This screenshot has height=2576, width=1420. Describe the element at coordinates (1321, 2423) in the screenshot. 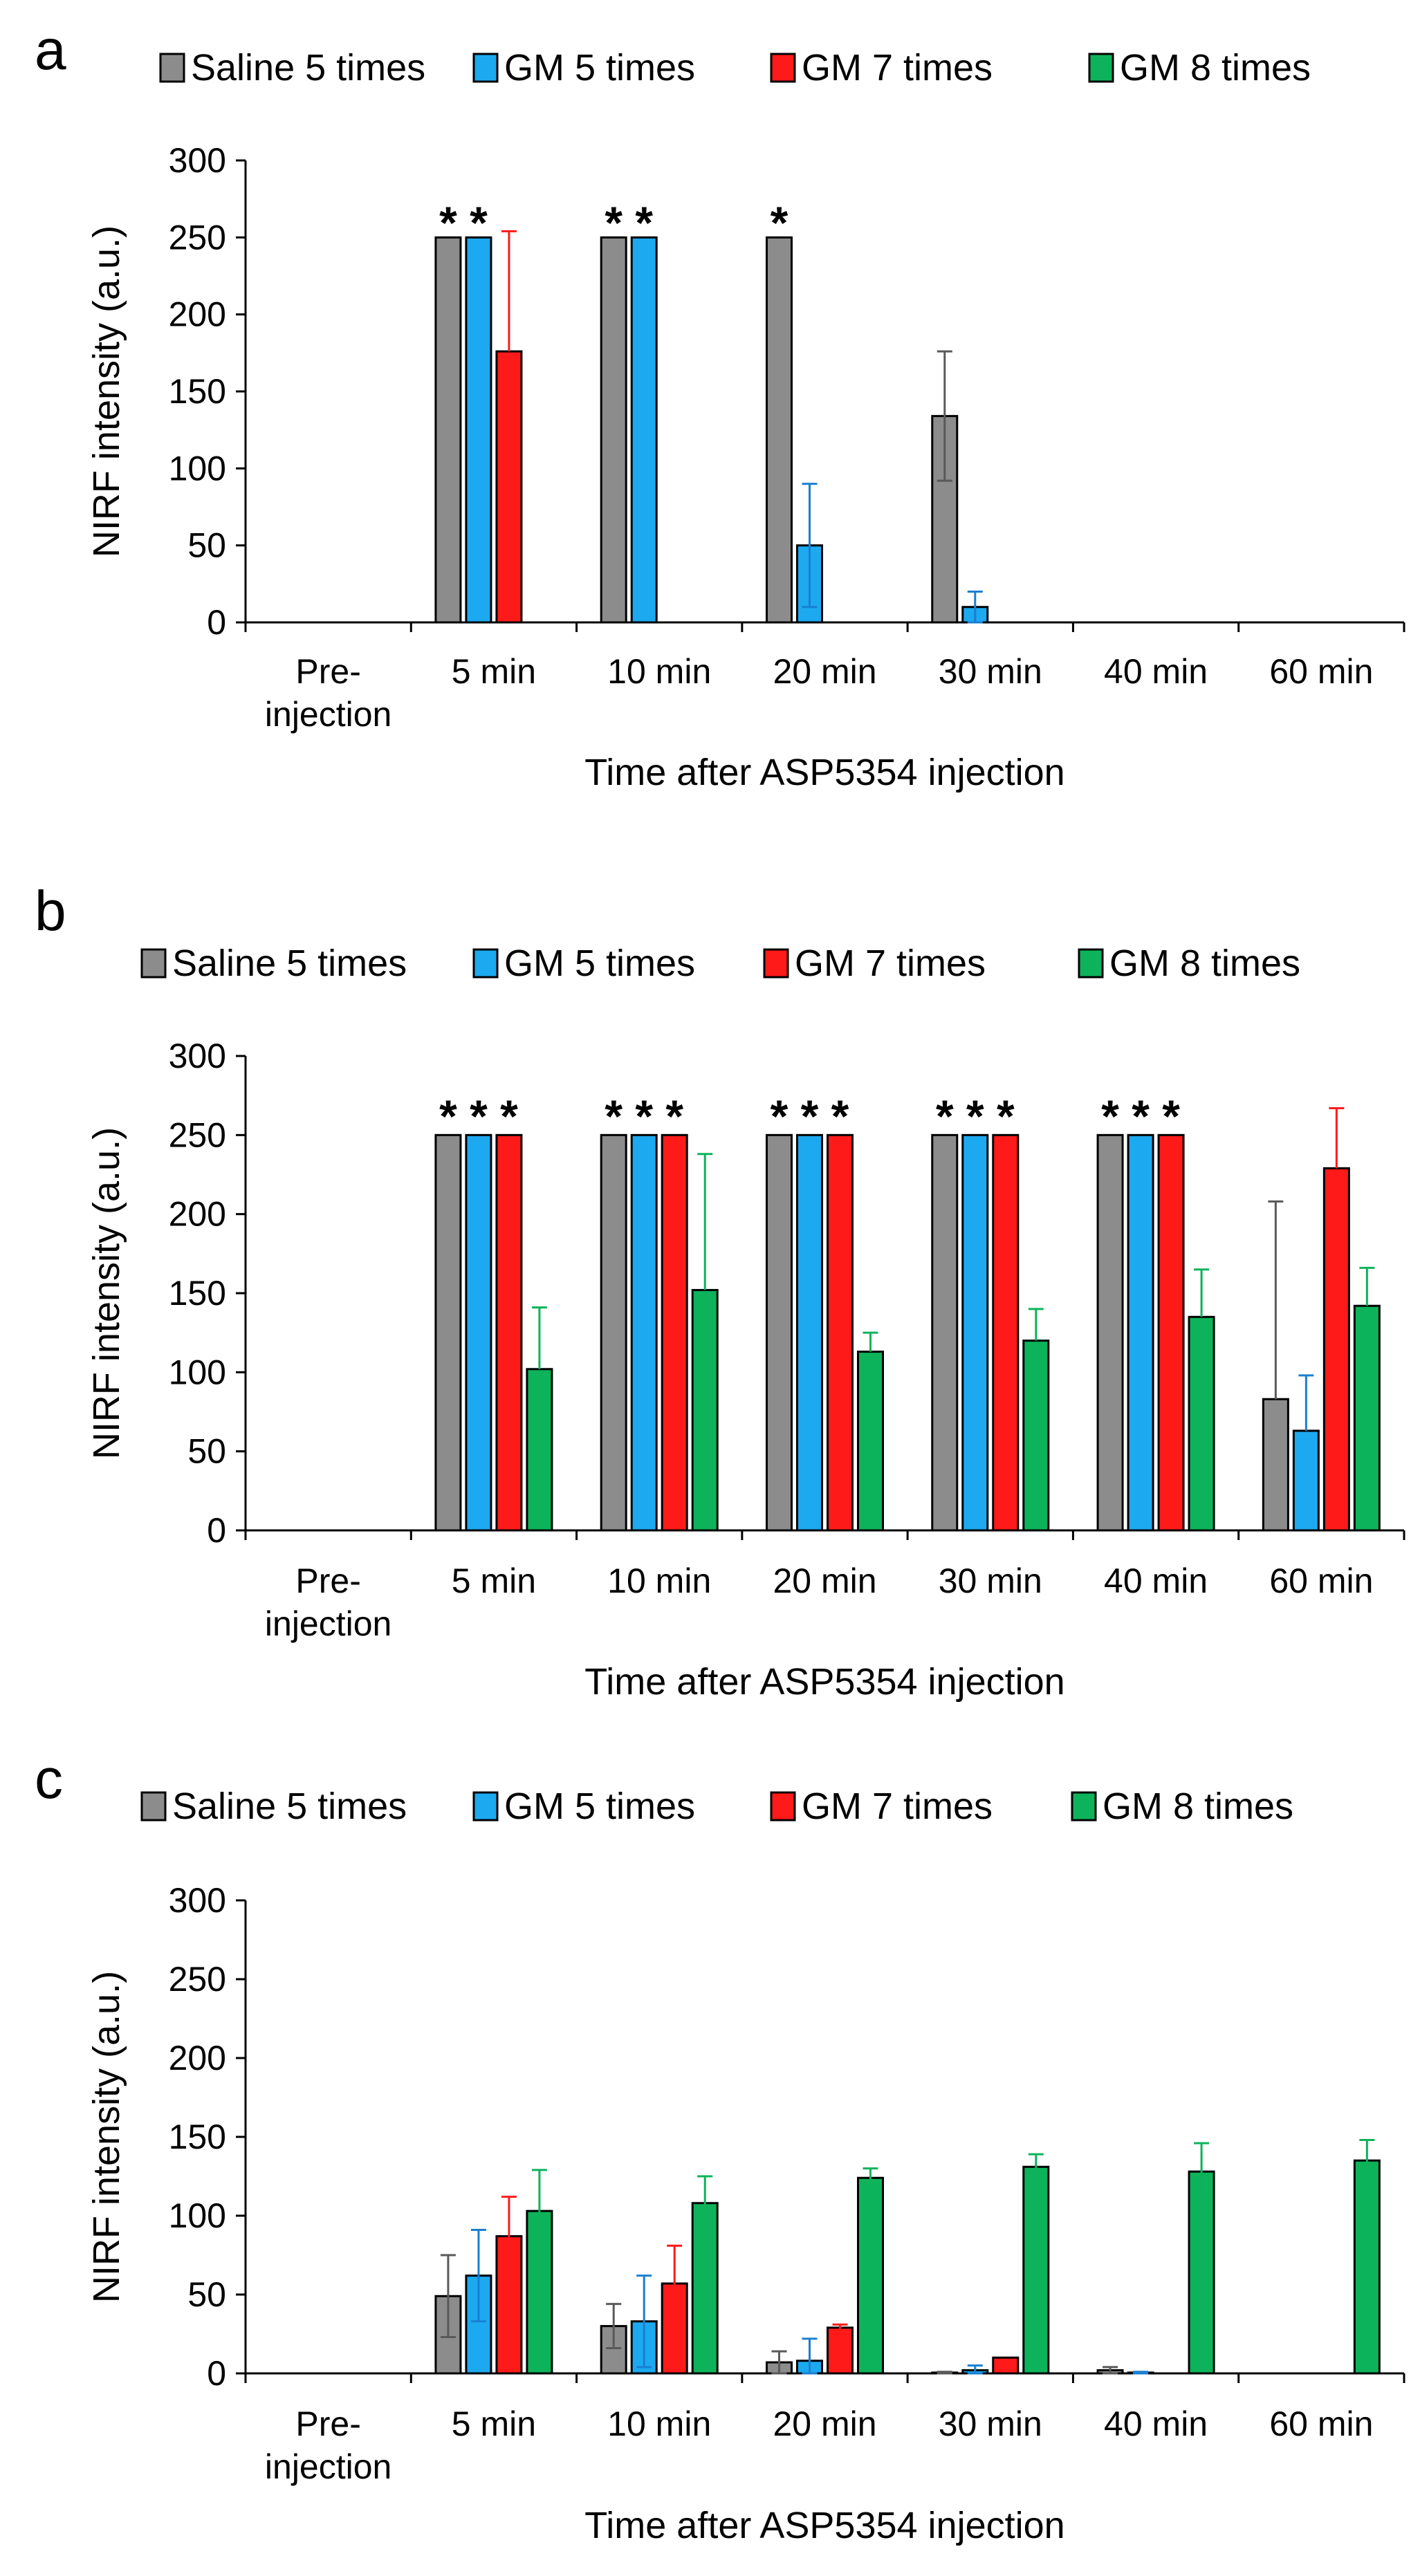

I see `x-tick-label: 60 min` at that location.